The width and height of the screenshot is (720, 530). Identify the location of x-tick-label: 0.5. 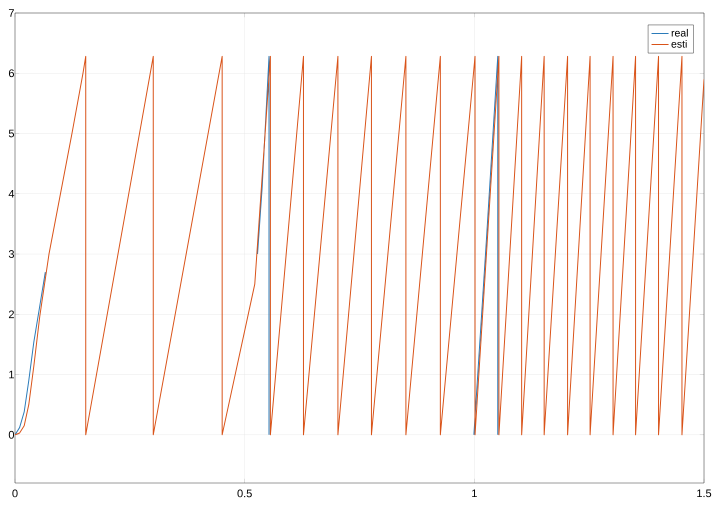
(244, 494).